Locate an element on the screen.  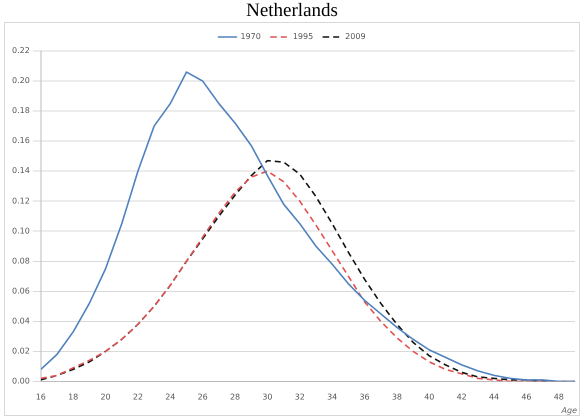
y-tick-label: 0.12 is located at coordinates (21, 201).